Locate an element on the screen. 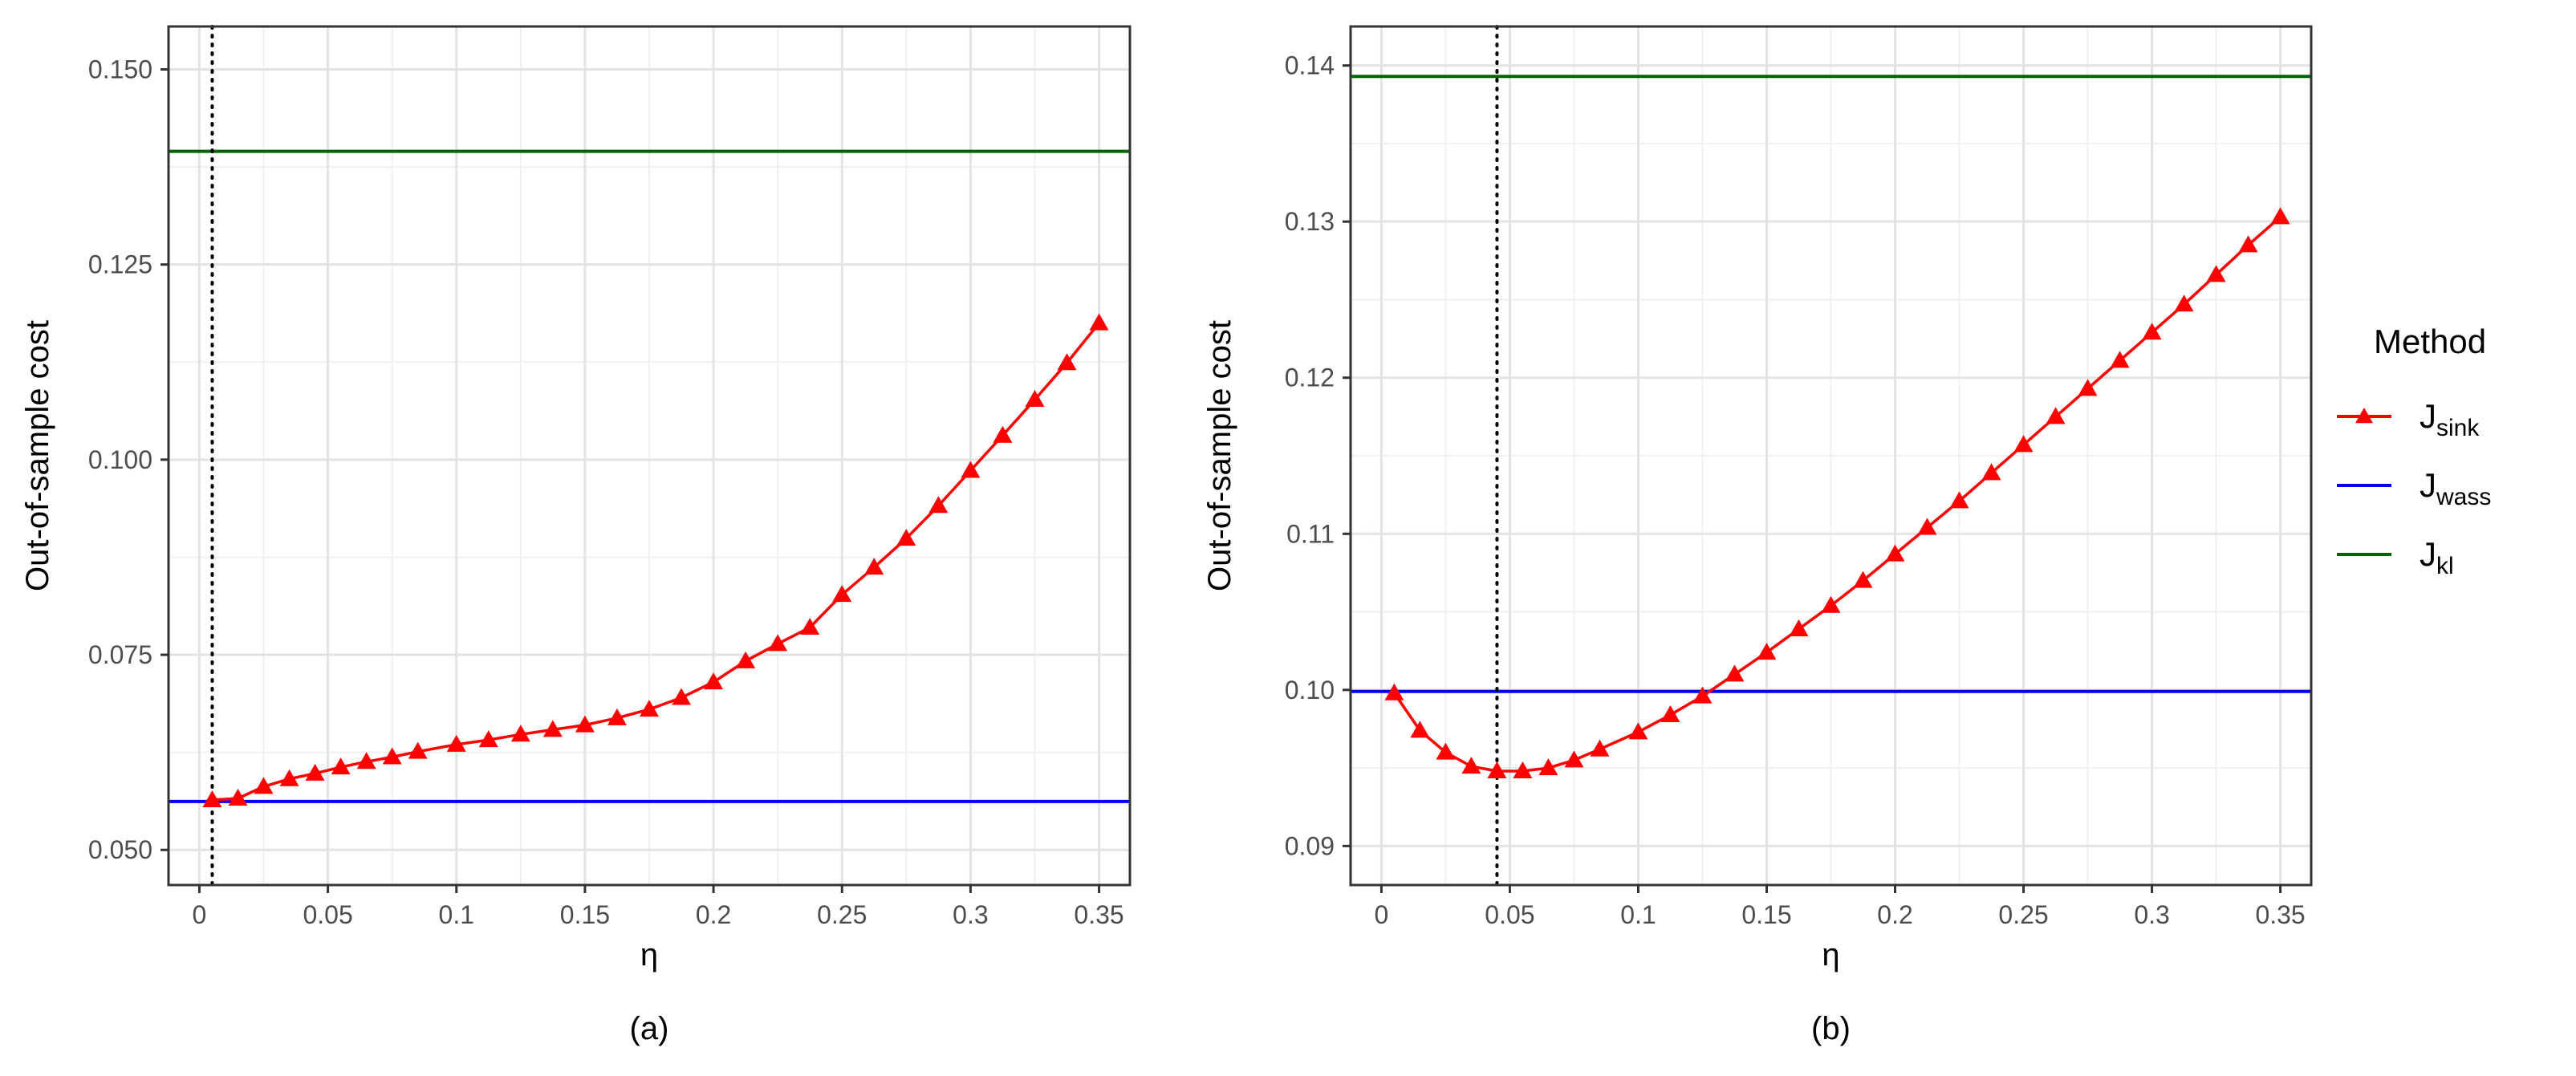 This screenshot has height=1076, width=2576. y-tick-label: 0.09 is located at coordinates (1310, 846).